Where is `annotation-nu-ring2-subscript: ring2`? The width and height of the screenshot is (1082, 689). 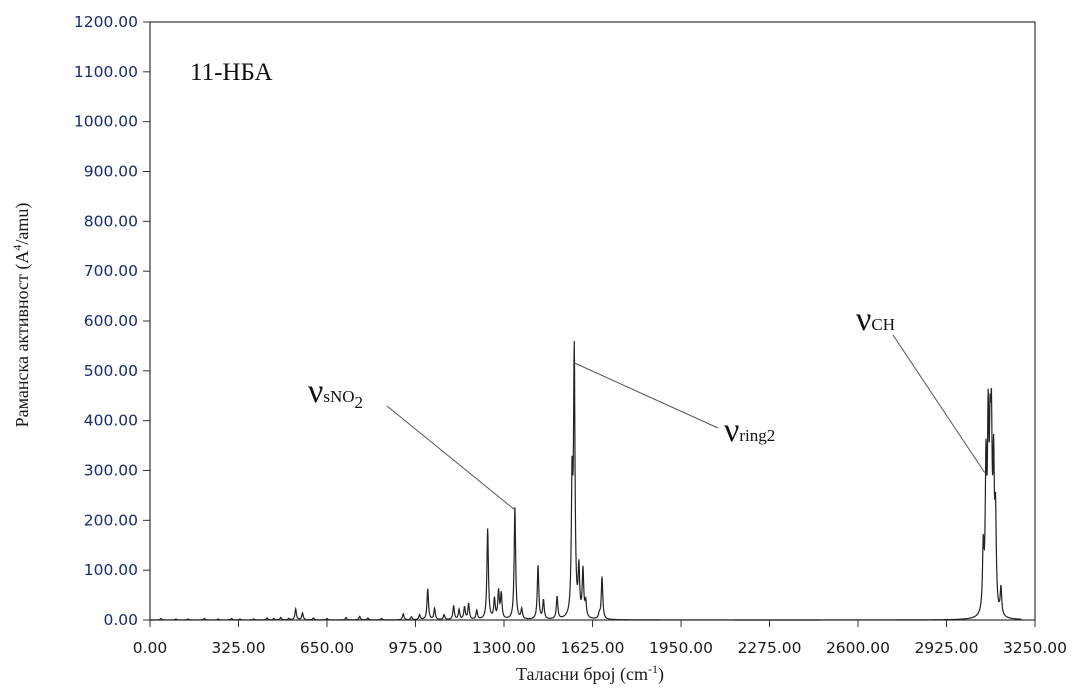
annotation-nu-ring2-subscript: ring2 is located at coordinates (757, 435).